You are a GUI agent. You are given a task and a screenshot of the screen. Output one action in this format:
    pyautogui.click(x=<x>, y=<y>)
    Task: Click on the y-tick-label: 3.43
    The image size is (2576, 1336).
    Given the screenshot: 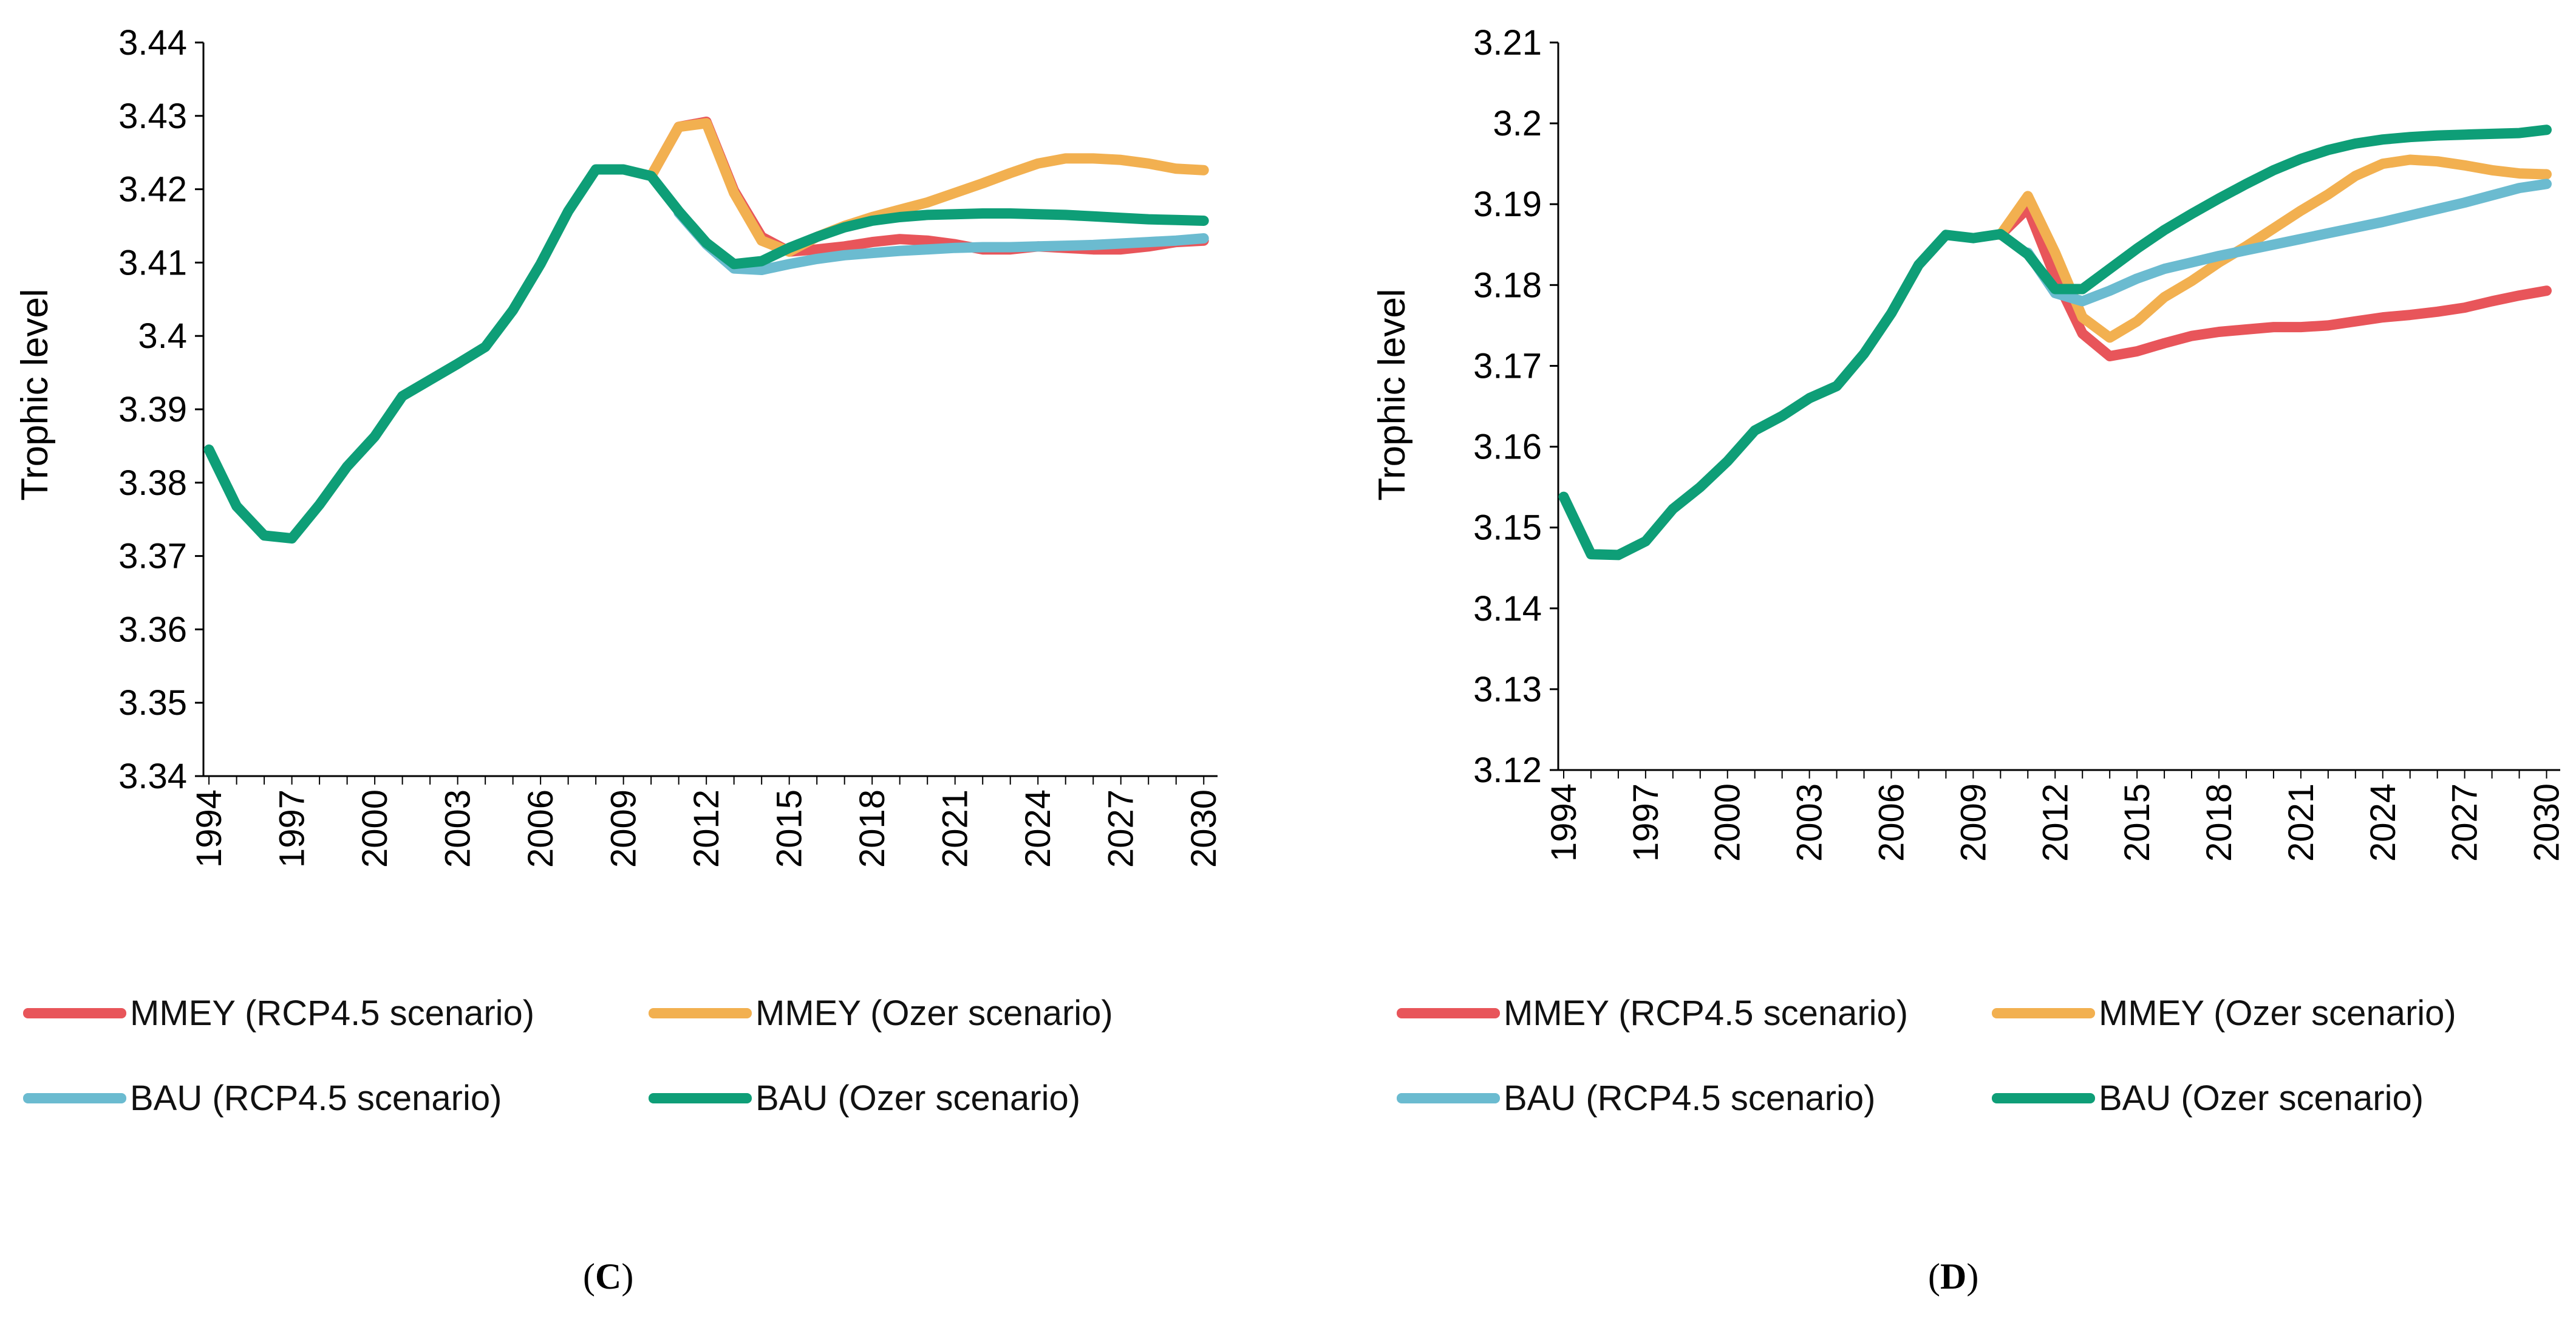 What is the action you would take?
    pyautogui.click(x=153, y=116)
    